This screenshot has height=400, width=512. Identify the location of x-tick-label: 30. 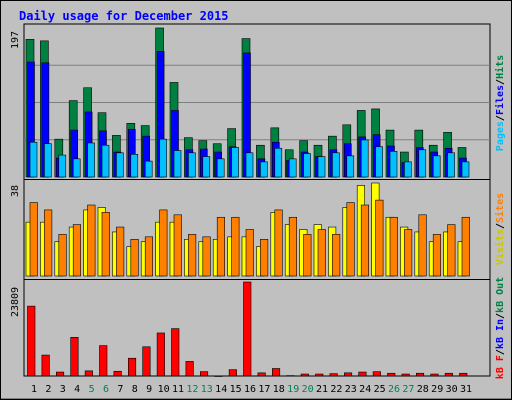
(452, 389).